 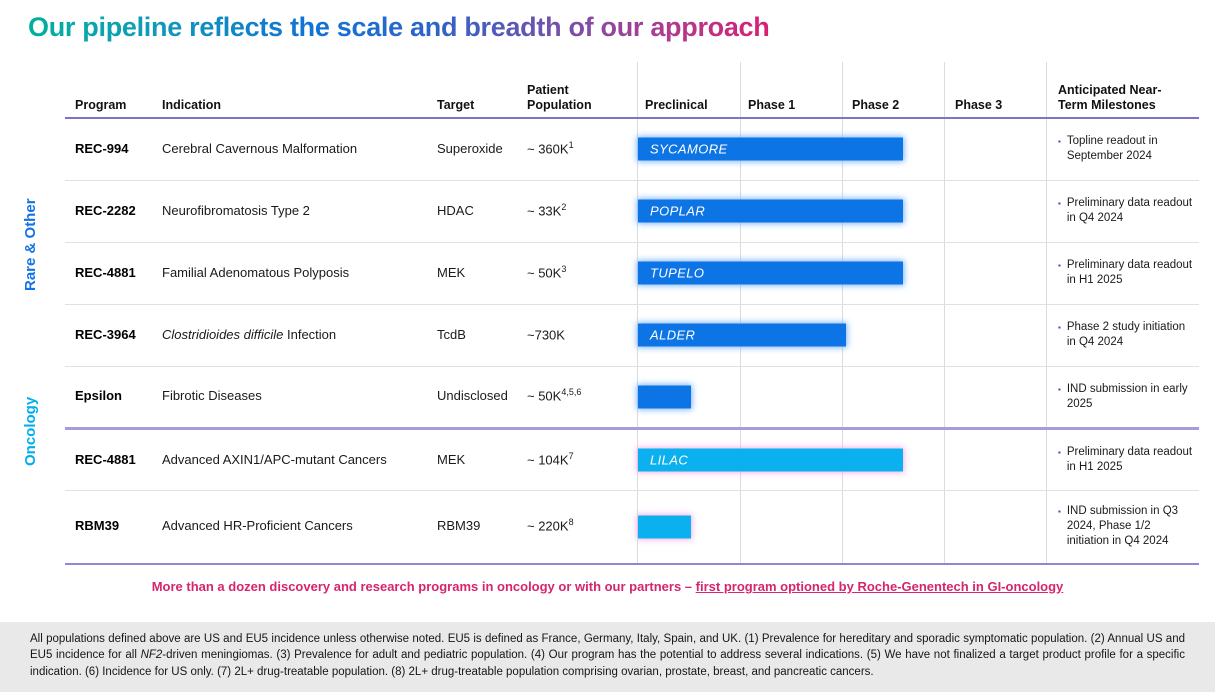 I want to click on phase-progress-bar, so click(x=664, y=526).